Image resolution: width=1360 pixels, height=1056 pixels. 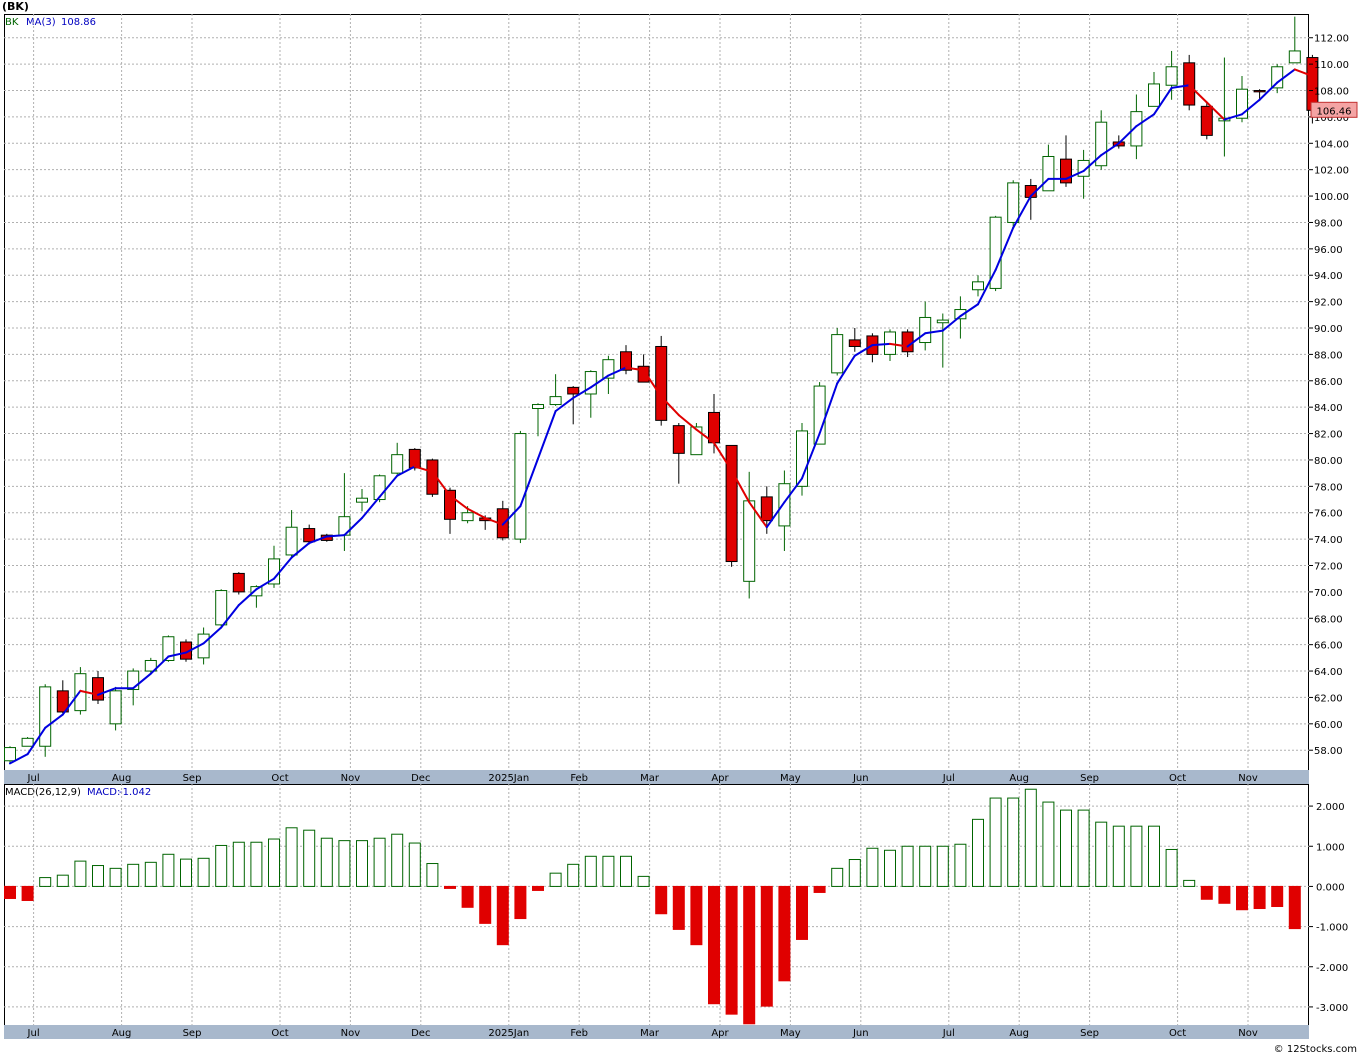 I want to click on x-tick-label: Jul, so click(x=948, y=778).